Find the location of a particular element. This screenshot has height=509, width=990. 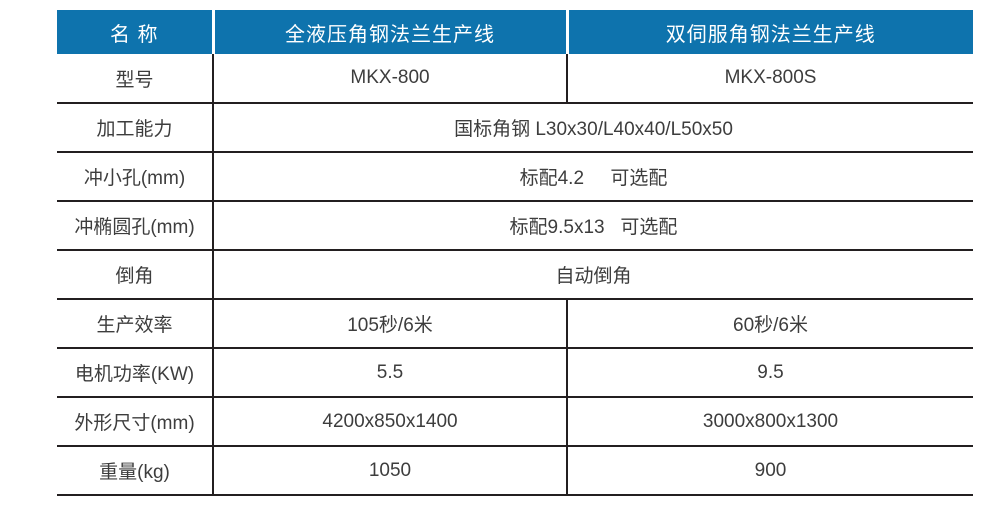

row-label: 倒角 is located at coordinates (135, 274).